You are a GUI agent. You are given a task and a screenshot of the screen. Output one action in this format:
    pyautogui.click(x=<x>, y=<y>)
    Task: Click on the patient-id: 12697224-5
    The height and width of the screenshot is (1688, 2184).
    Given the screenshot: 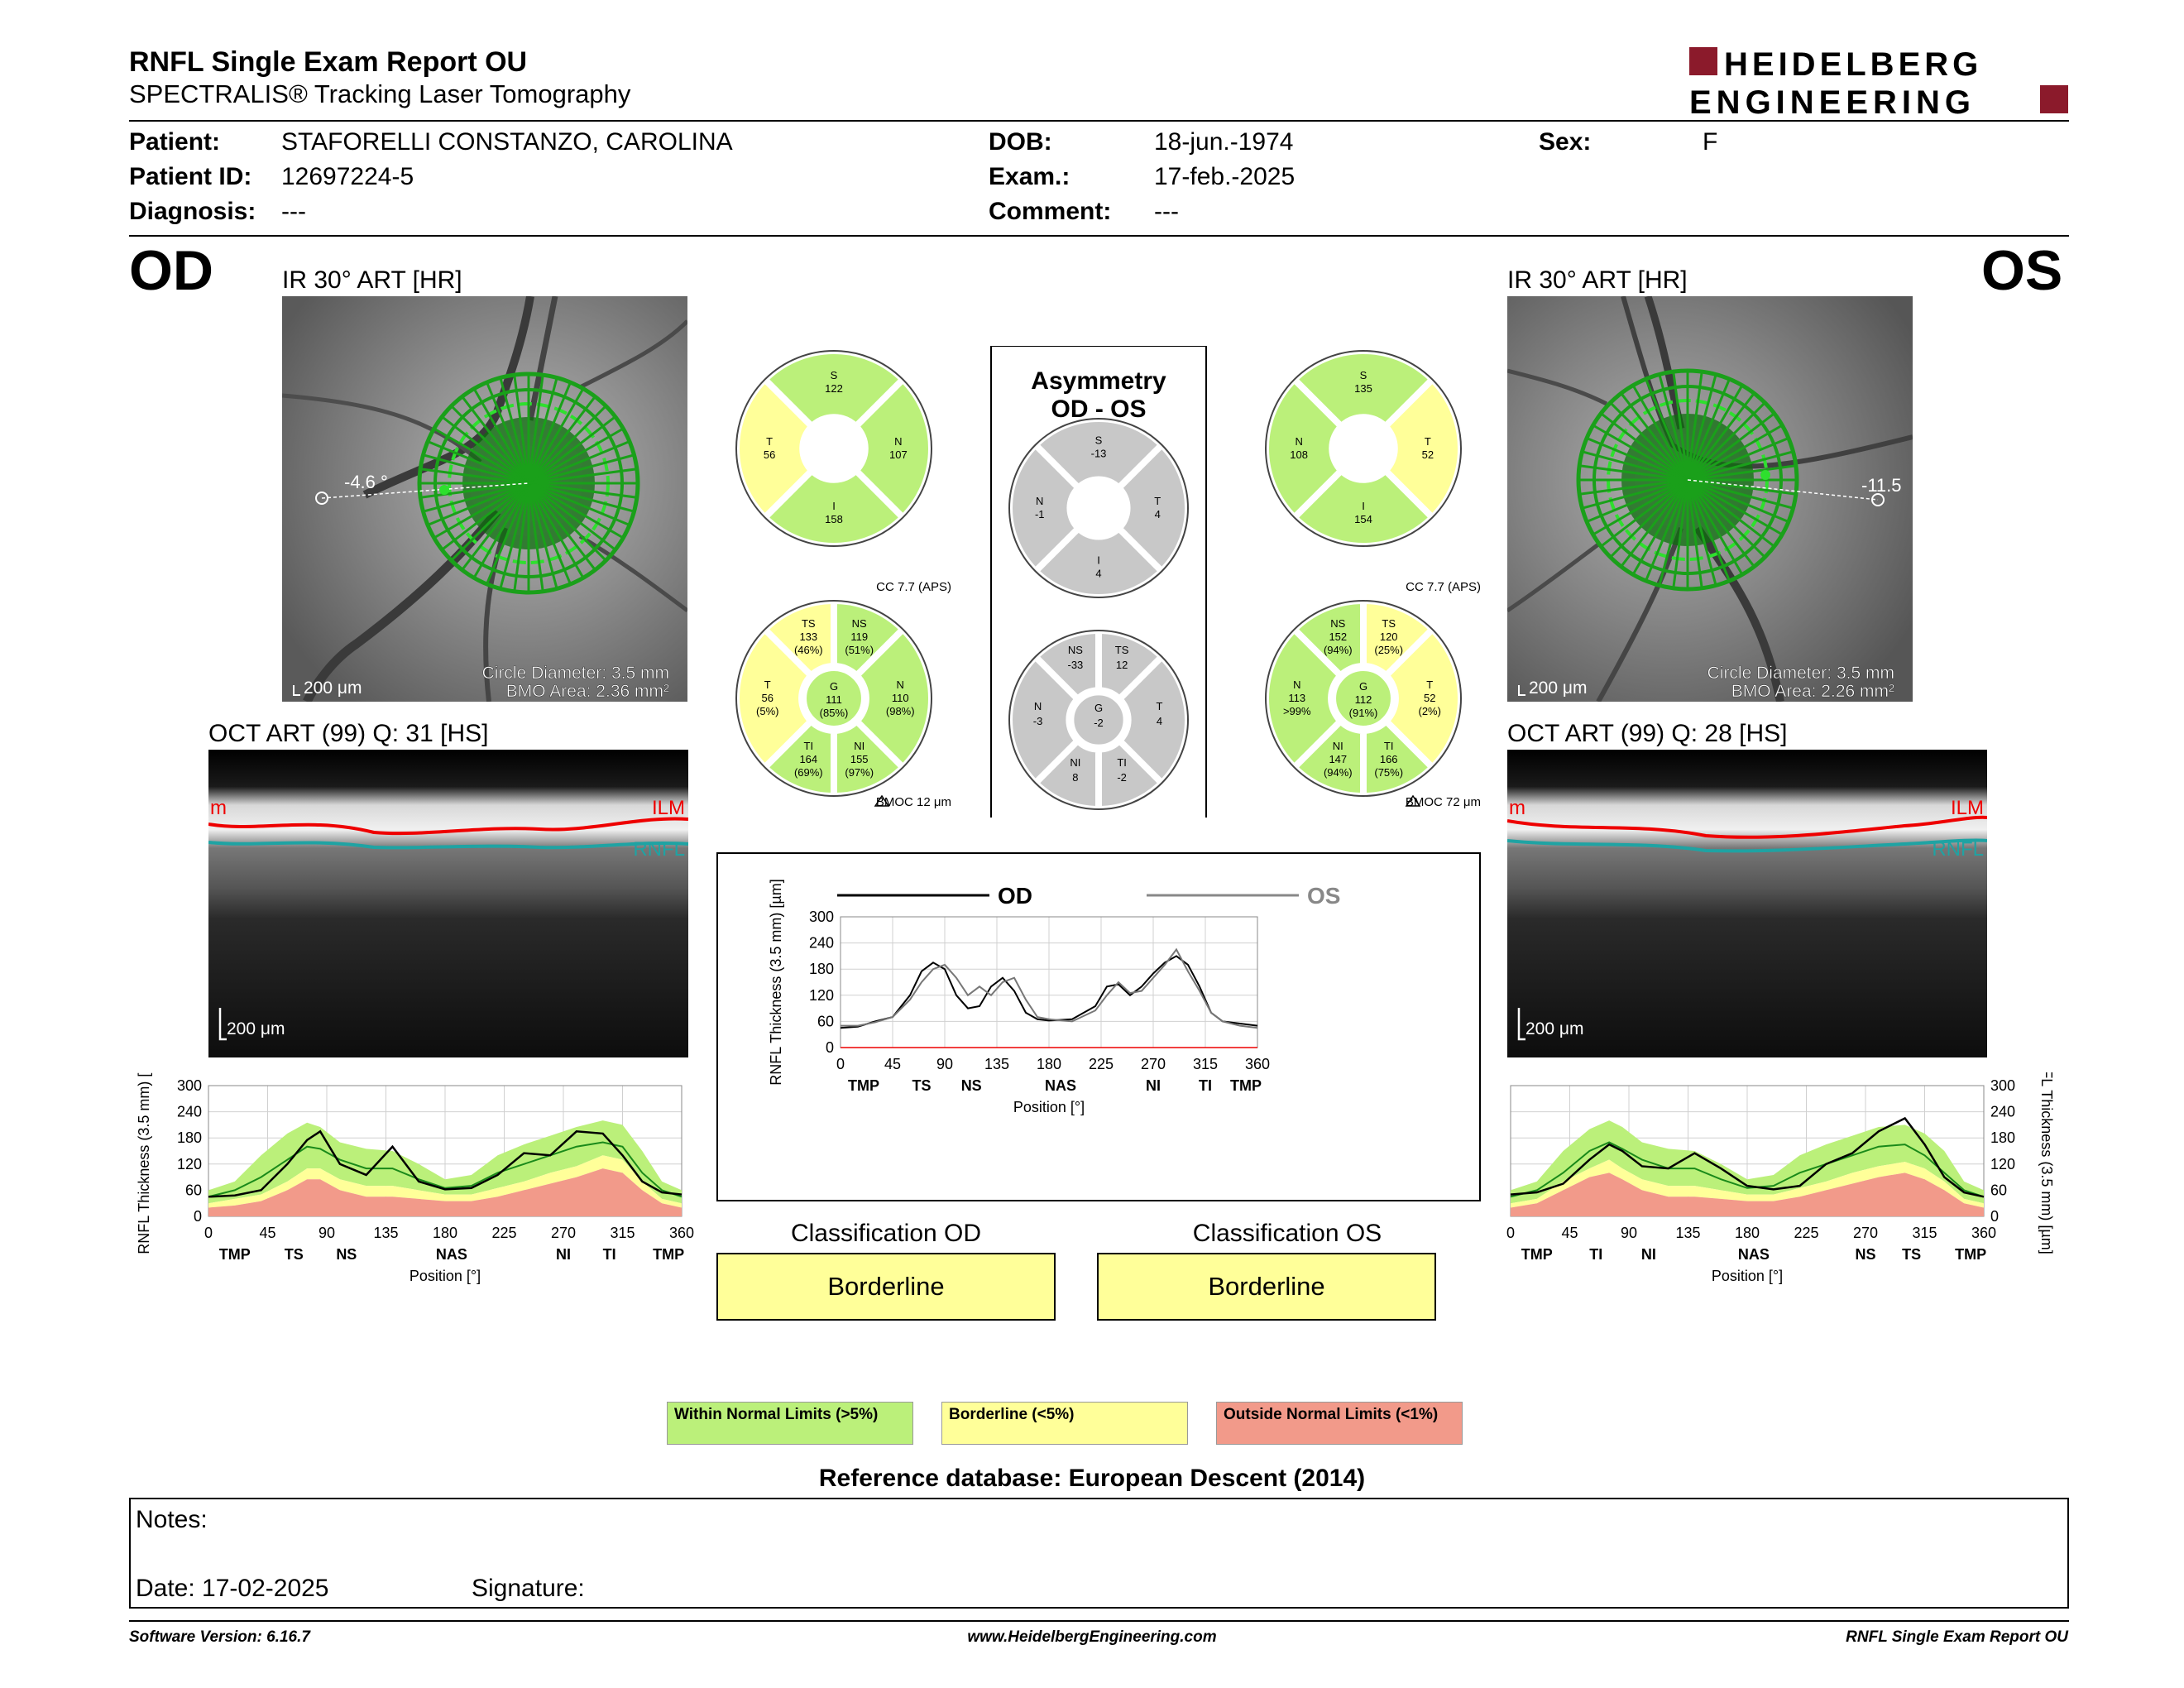 What is the action you would take?
    pyautogui.click(x=347, y=176)
    